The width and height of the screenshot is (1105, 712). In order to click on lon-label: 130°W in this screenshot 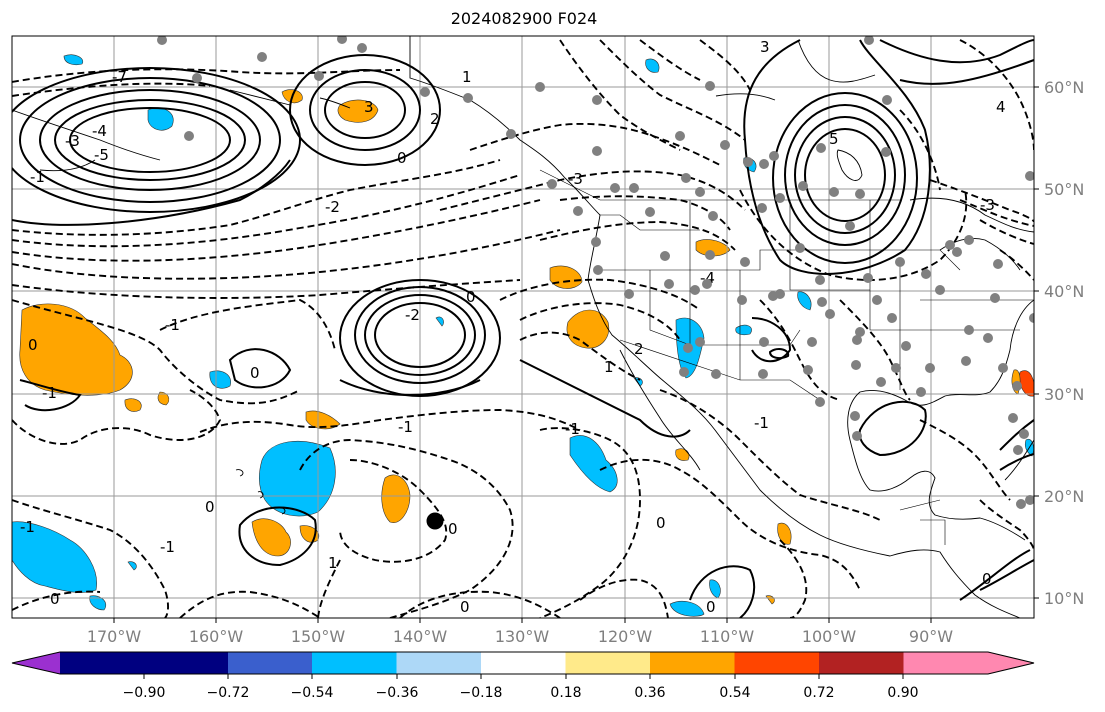, I will do `click(522, 636)`.